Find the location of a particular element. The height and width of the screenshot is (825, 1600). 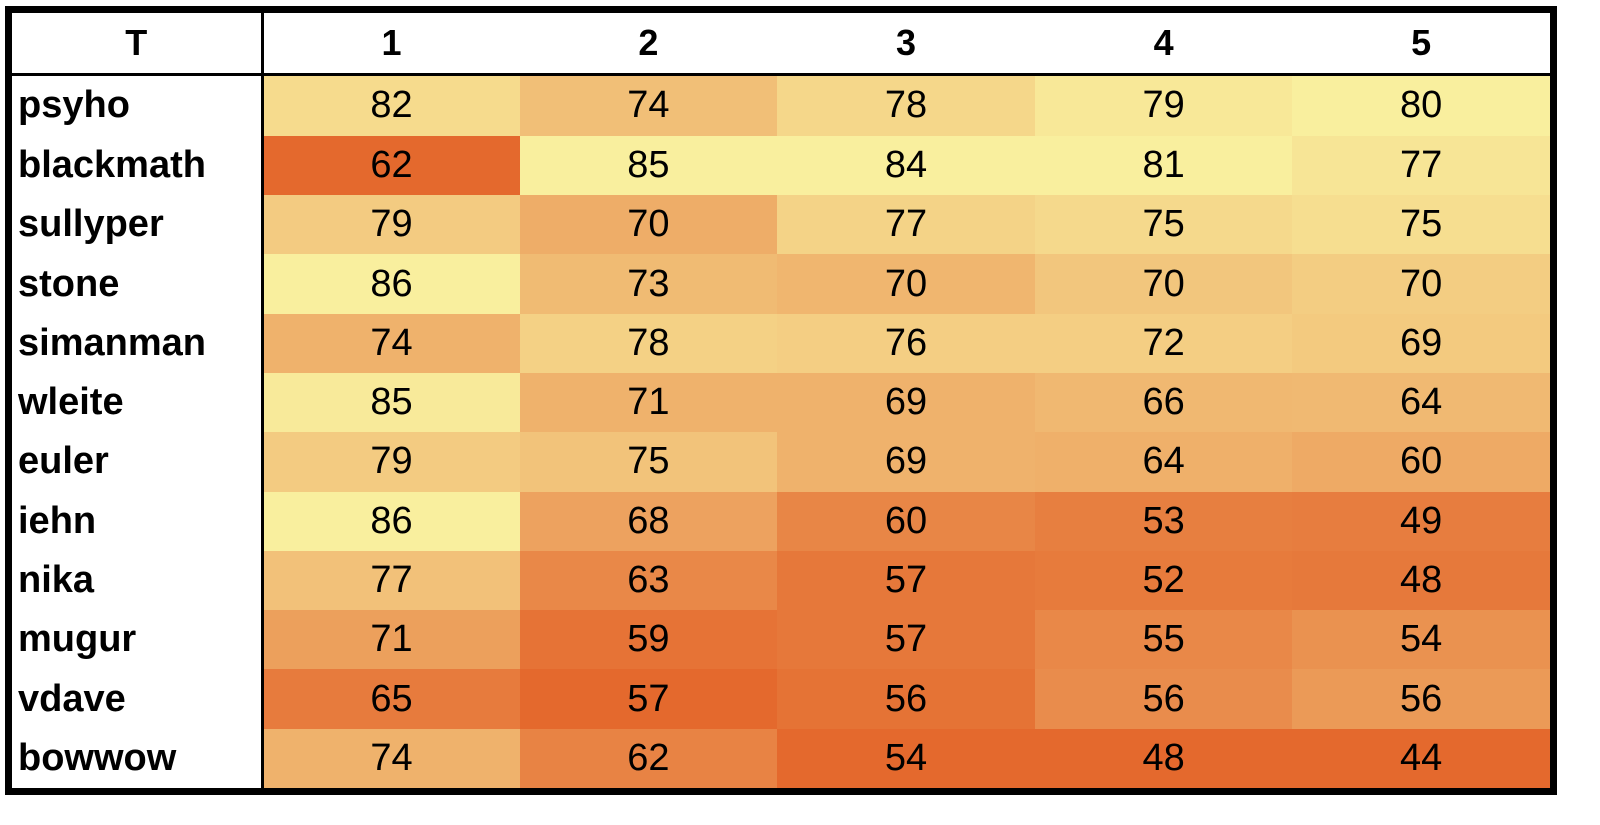

row-name: stone is located at coordinates (138, 284).